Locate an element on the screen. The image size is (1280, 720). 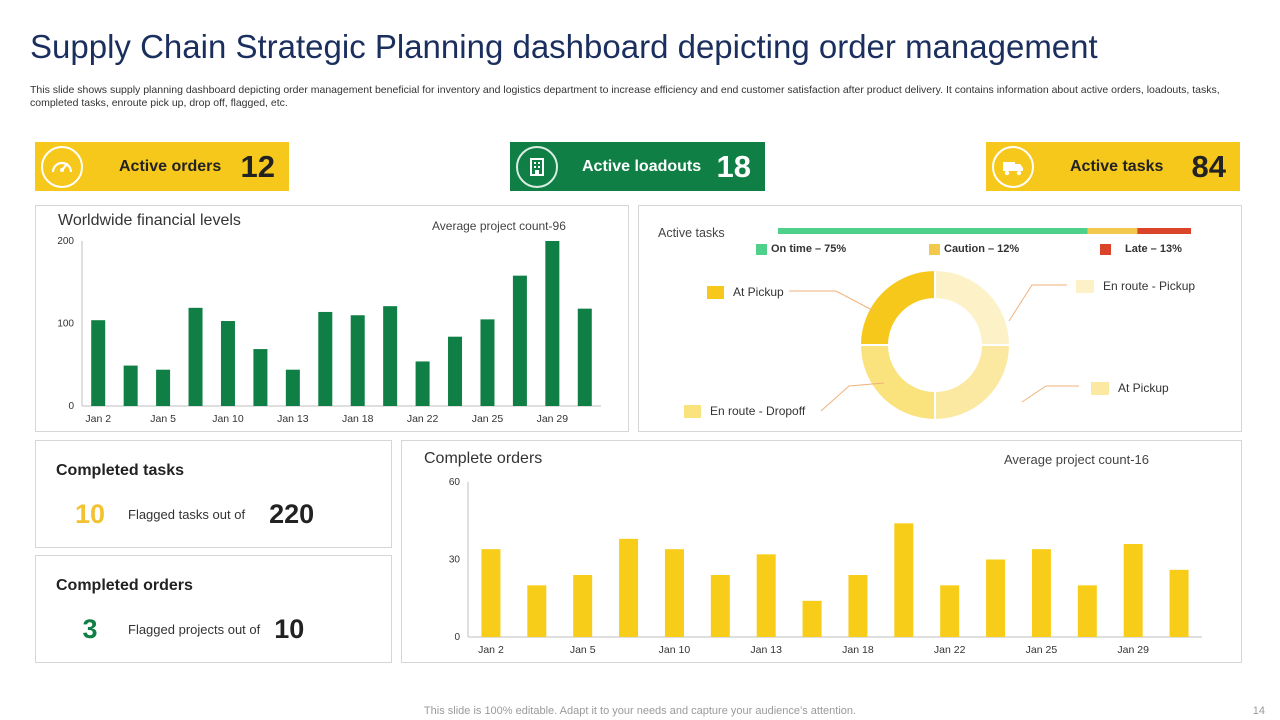
callout-en-route-dropoff: En route - Dropoff is located at coordinates (744, 411).